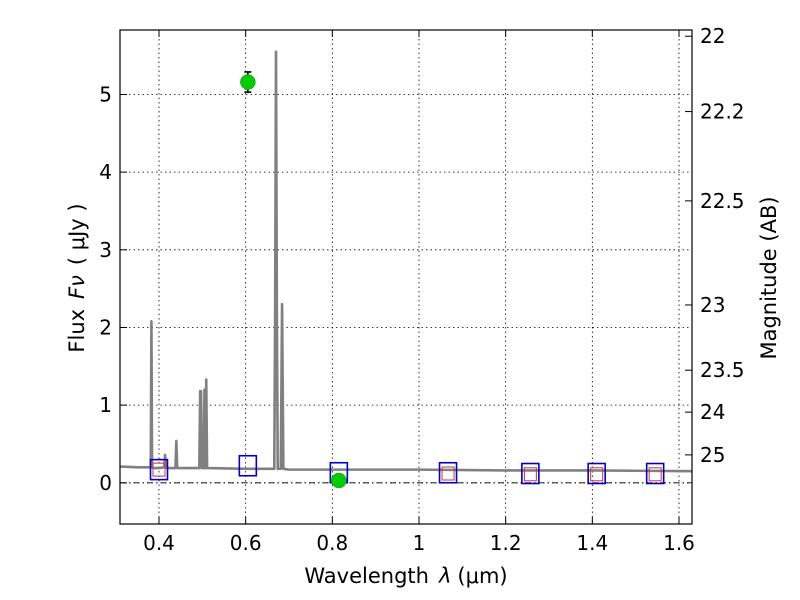 This screenshot has height=600, width=800. What do you see at coordinates (405, 576) in the screenshot?
I see `x-axis-label: Wavelength λ (μm)` at bounding box center [405, 576].